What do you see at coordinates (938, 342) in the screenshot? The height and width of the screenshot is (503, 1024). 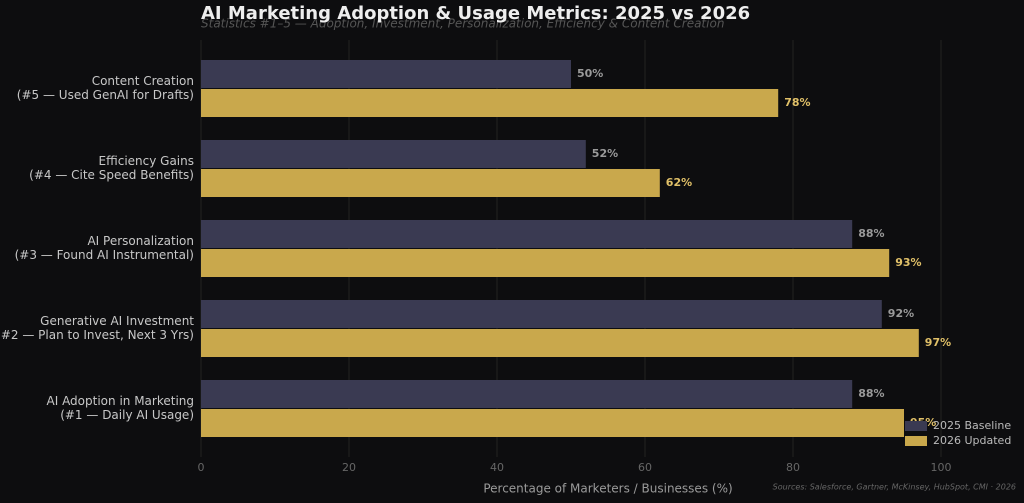 I see `value-label: 97%` at bounding box center [938, 342].